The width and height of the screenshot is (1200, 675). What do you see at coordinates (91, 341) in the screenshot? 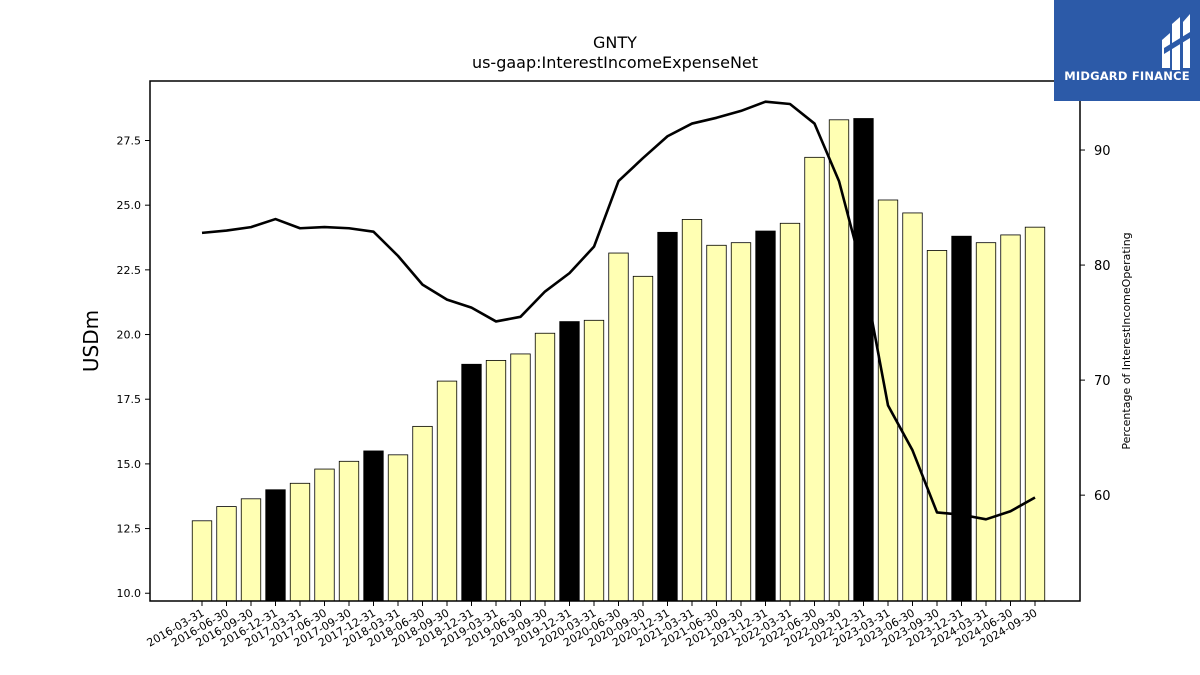
I see `y-axis-label: USDm` at bounding box center [91, 341].